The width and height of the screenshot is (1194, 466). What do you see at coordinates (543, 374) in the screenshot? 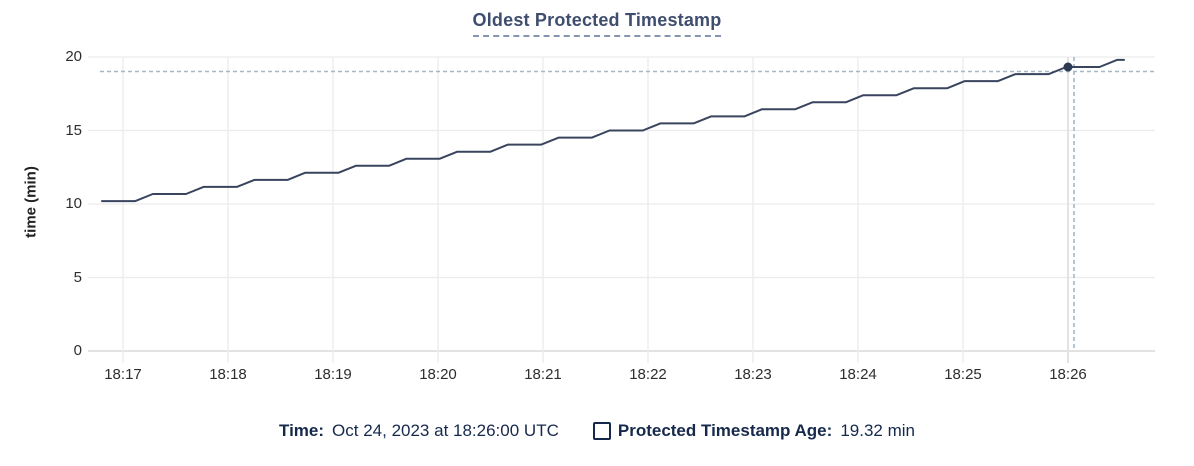
I see `x-axis-tick-1821: 18:21` at bounding box center [543, 374].